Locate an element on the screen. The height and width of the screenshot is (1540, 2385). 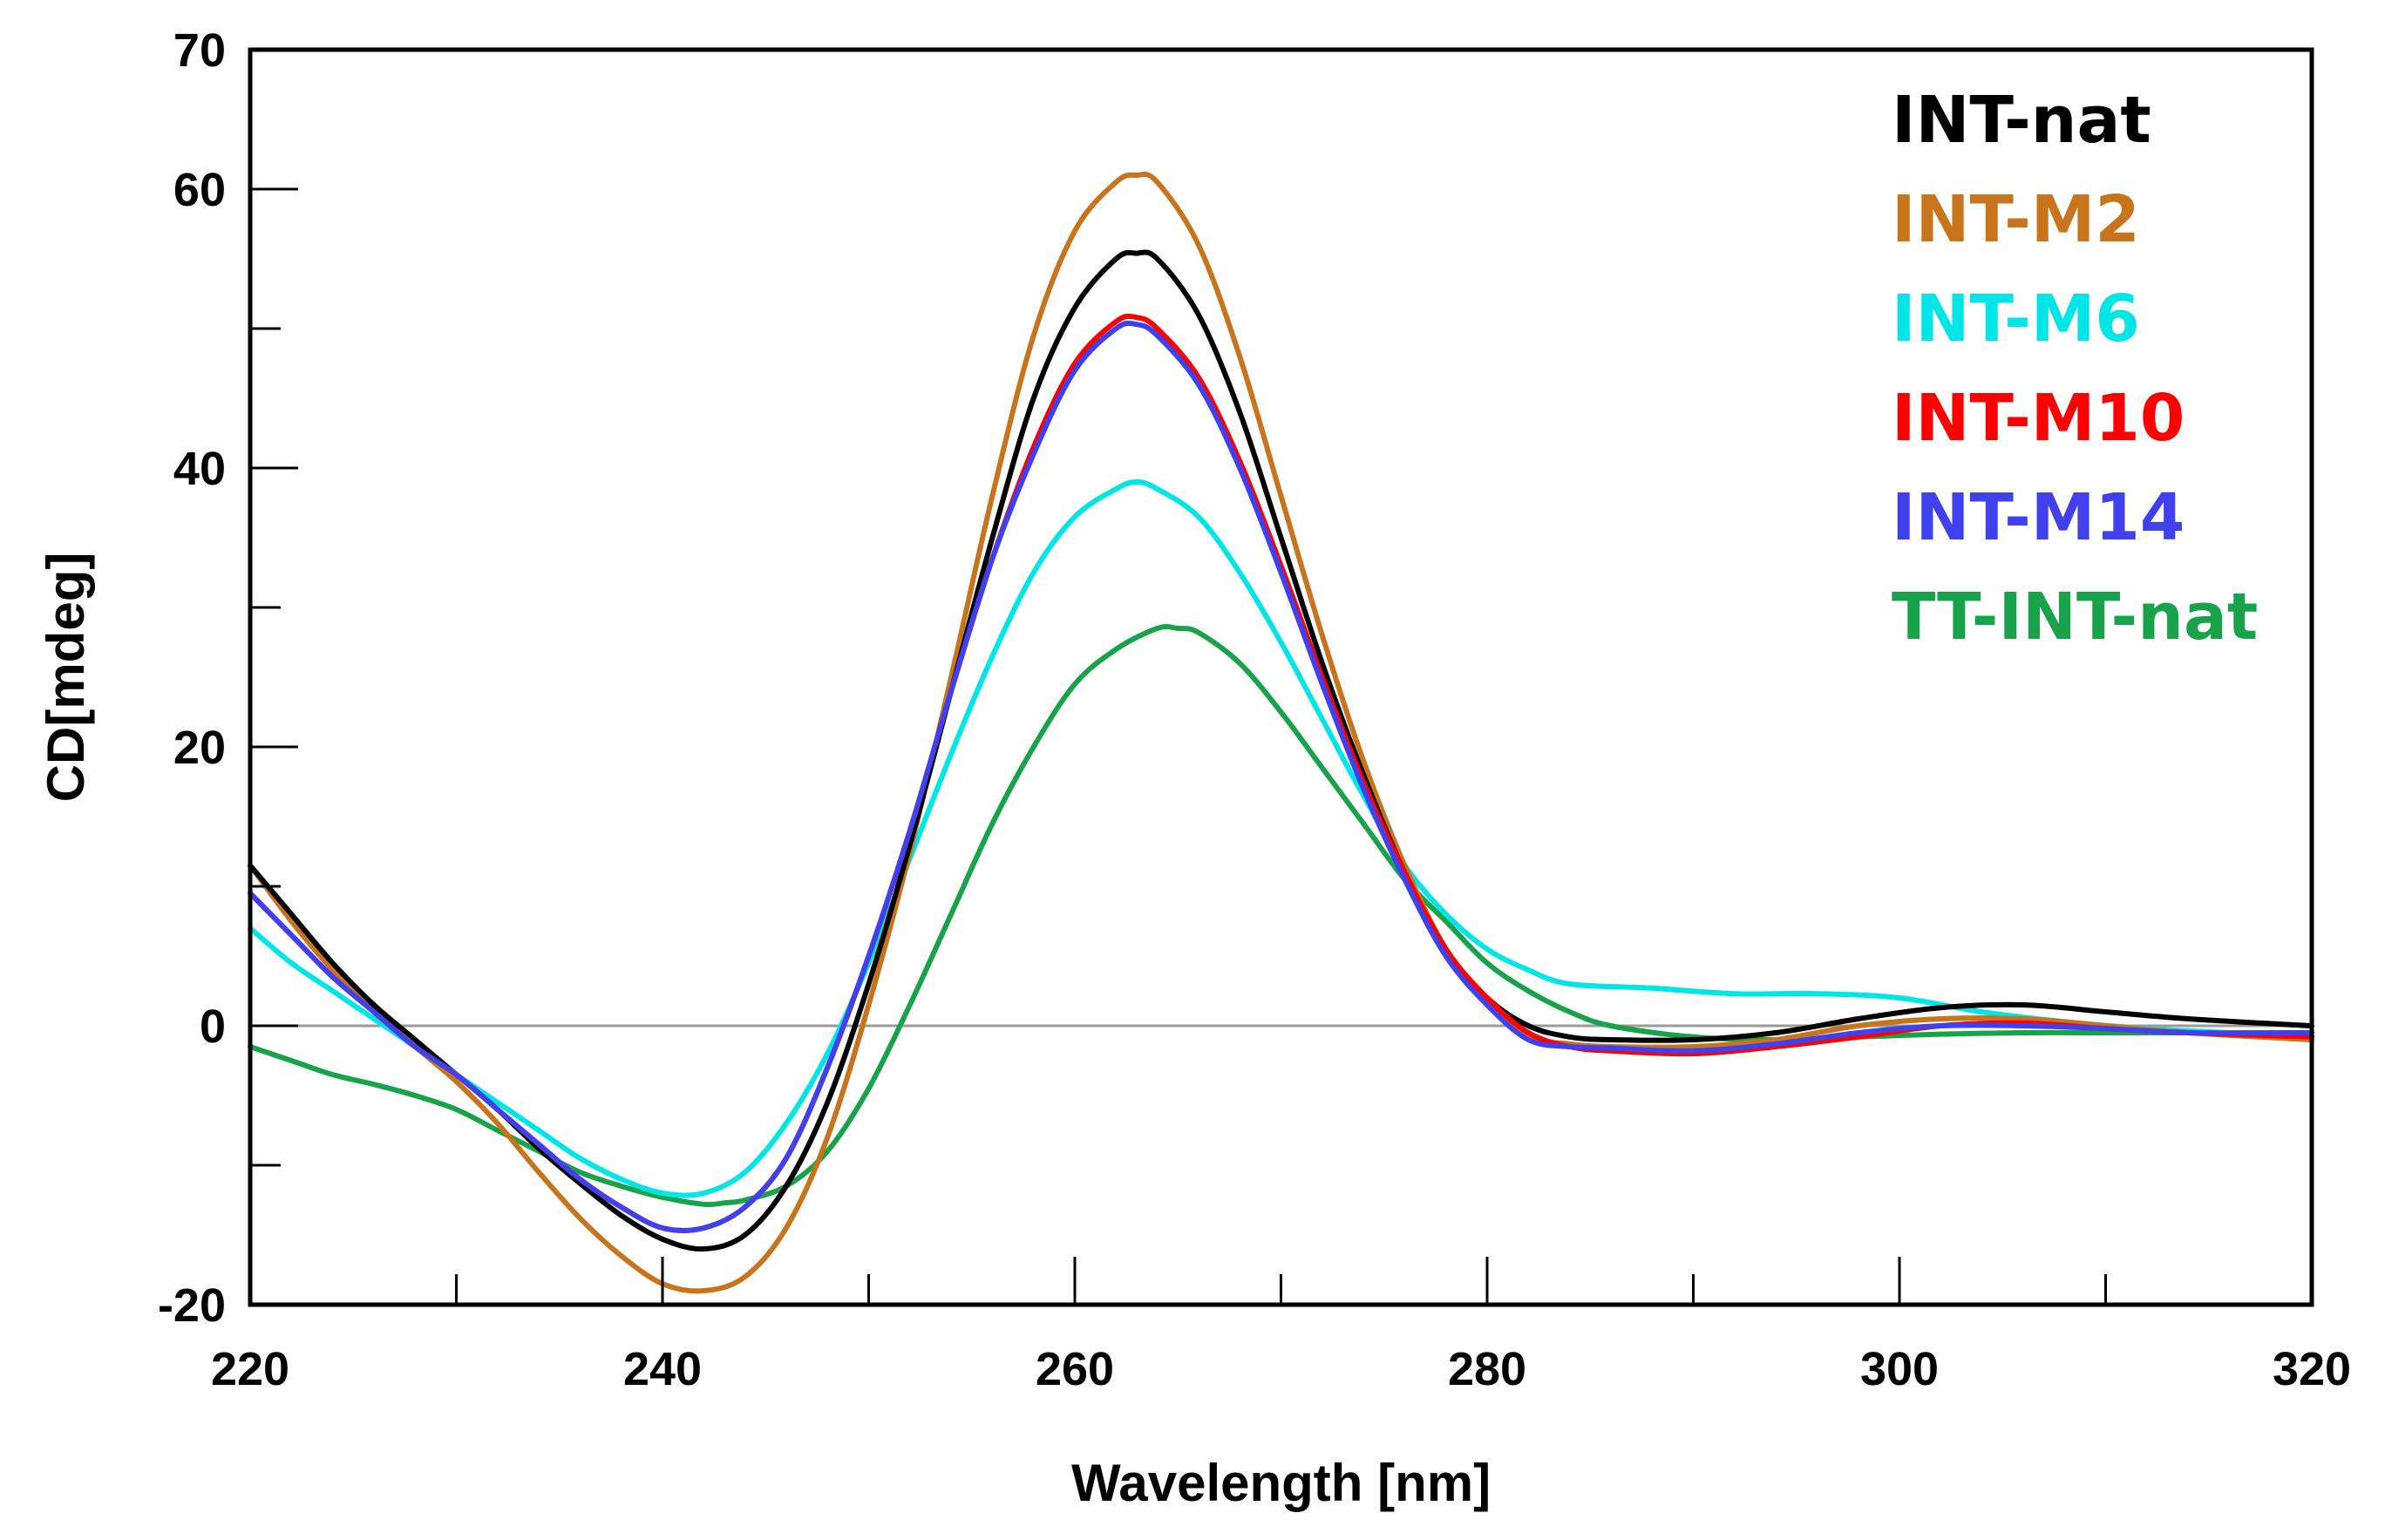
x-tick-label: 220 is located at coordinates (250, 1369).